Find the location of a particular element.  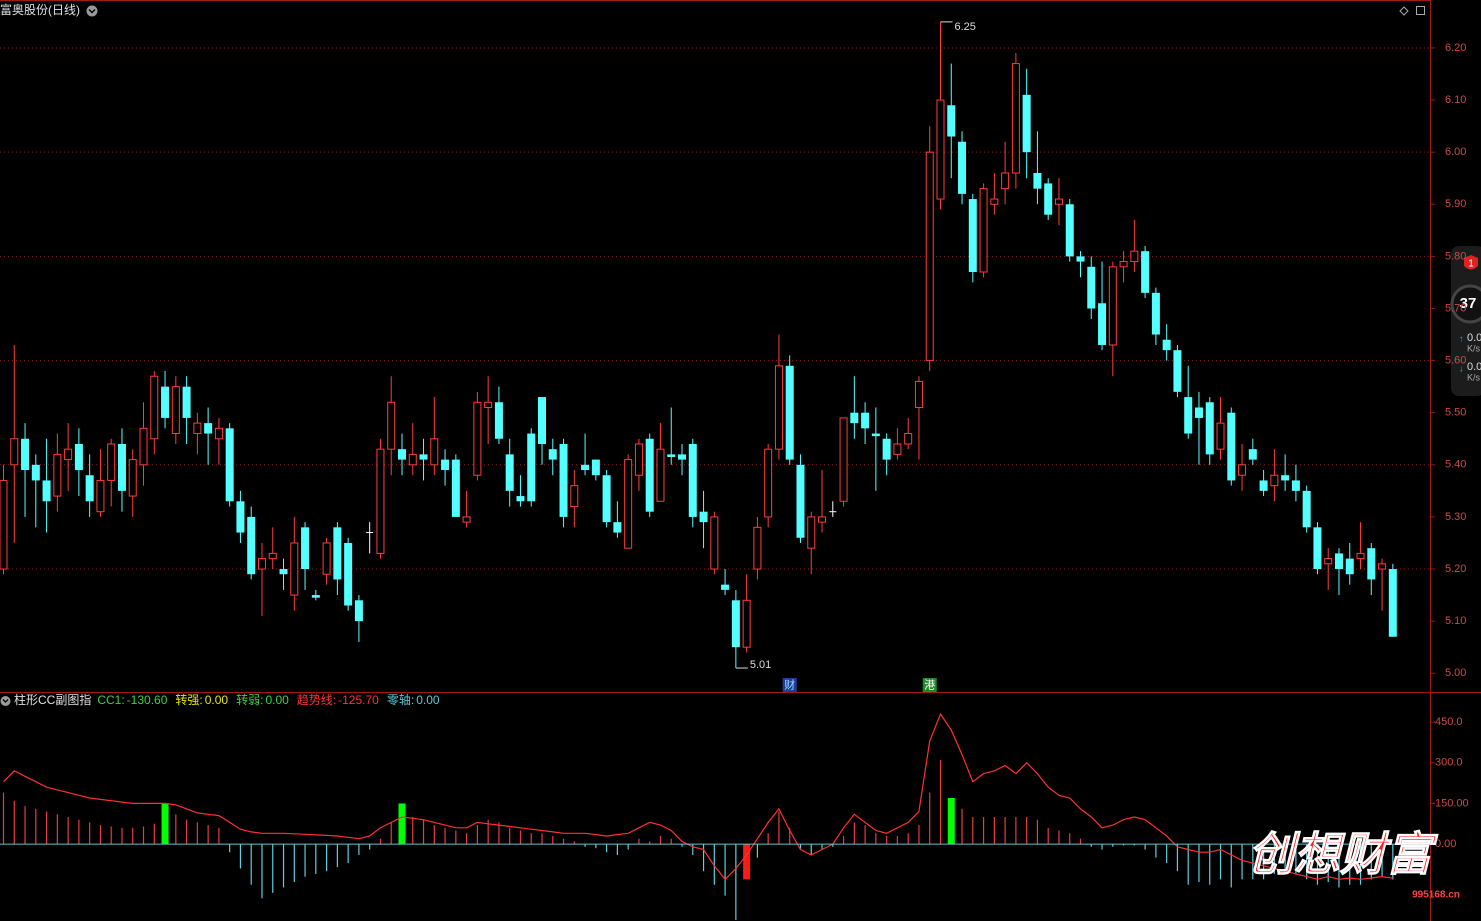

title-dropdown is located at coordinates (92, 11).